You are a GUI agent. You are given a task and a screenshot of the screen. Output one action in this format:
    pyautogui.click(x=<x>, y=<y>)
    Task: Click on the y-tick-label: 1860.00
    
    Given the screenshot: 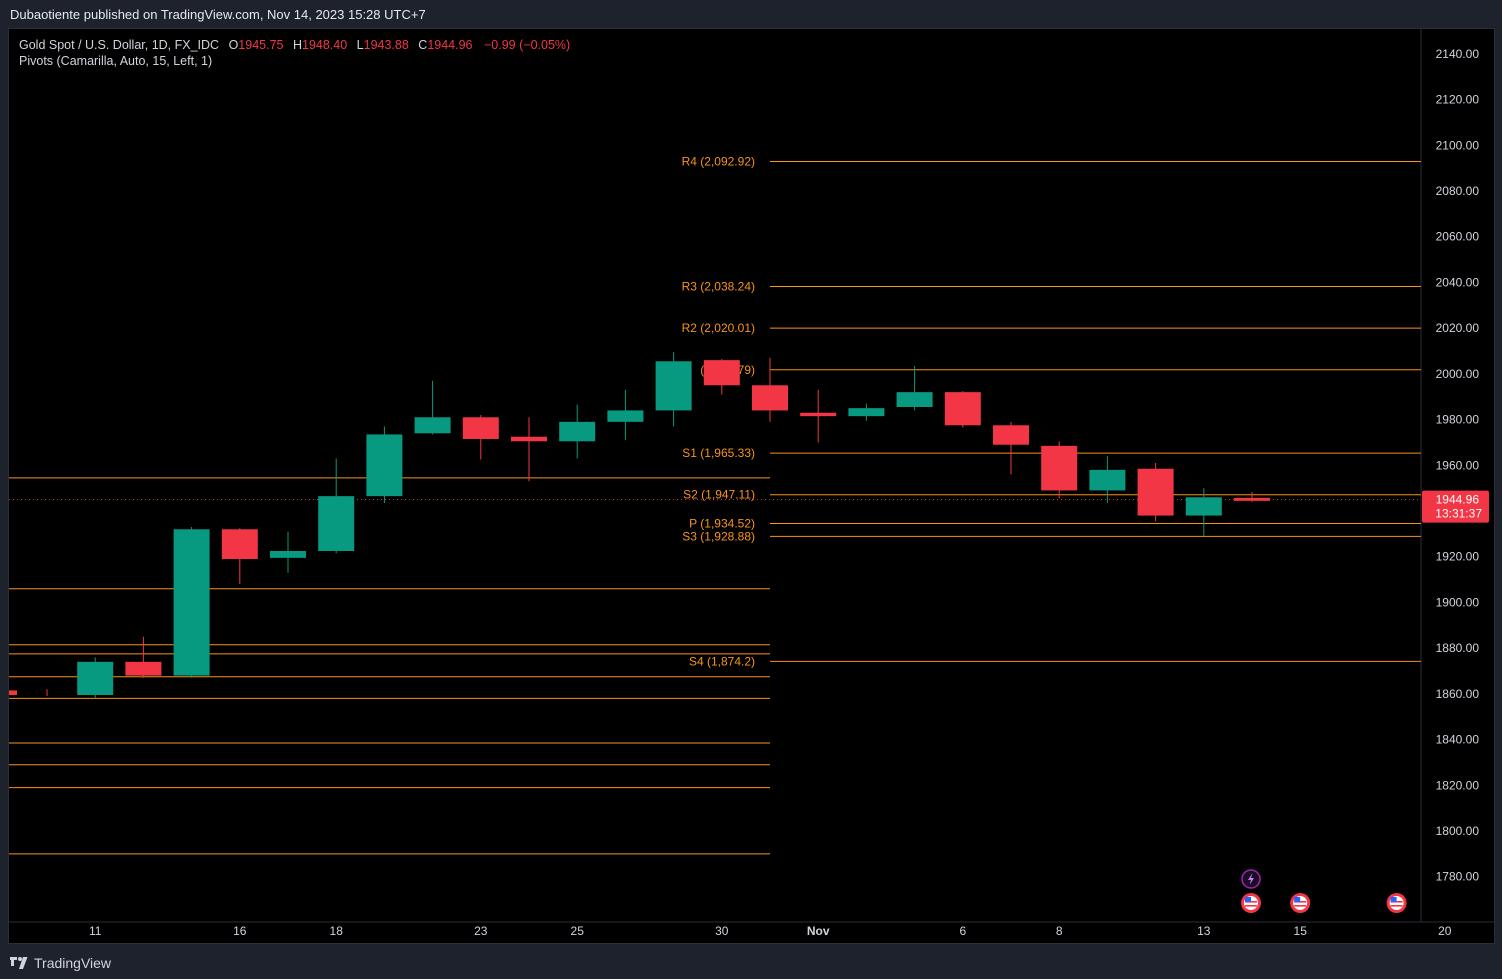 What is the action you would take?
    pyautogui.click(x=1458, y=694)
    